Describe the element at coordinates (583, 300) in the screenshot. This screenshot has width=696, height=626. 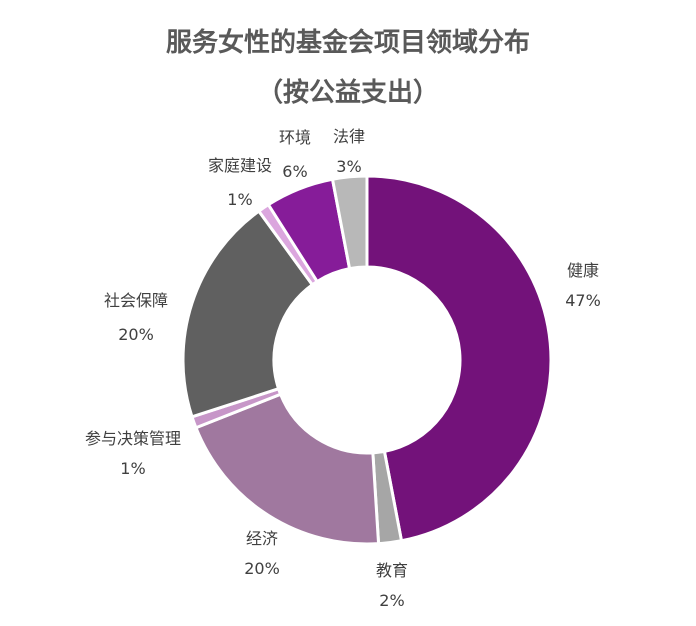
I see `slice-label-value: 47%` at that location.